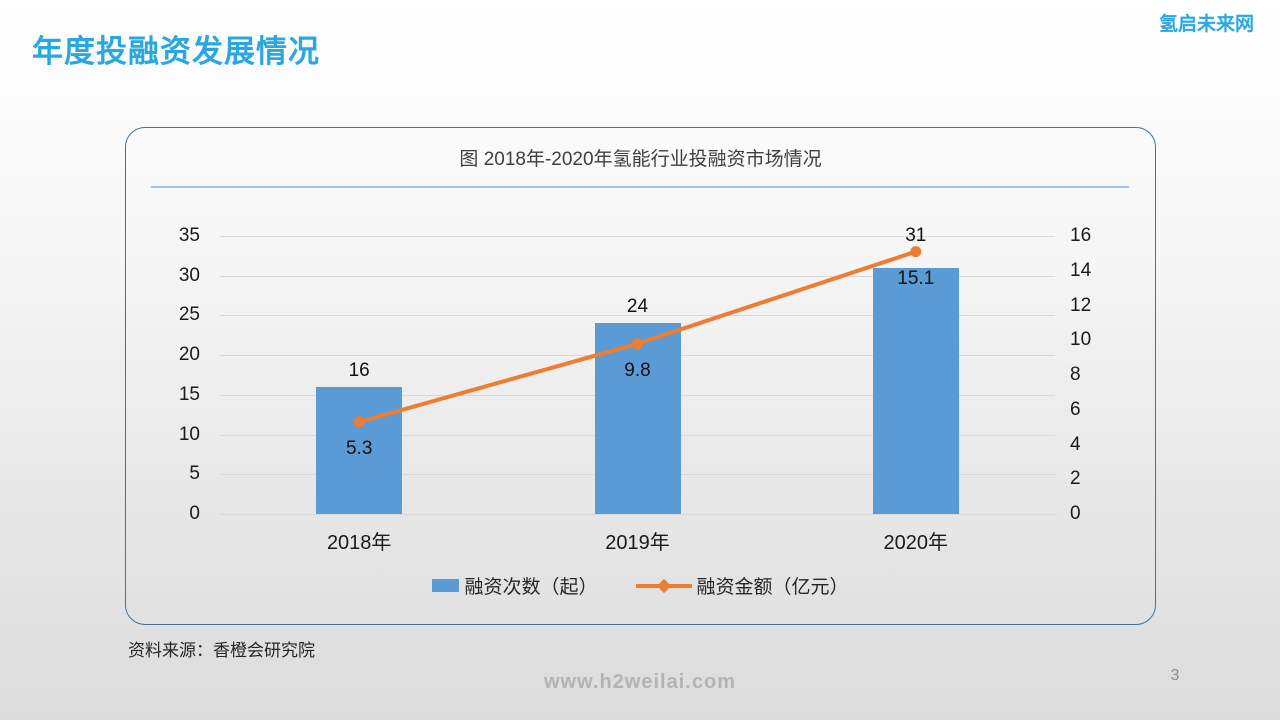 Image resolution: width=1280 pixels, height=720 pixels. Describe the element at coordinates (1081, 340) in the screenshot. I see `right-axis-tick-label: 10` at that location.